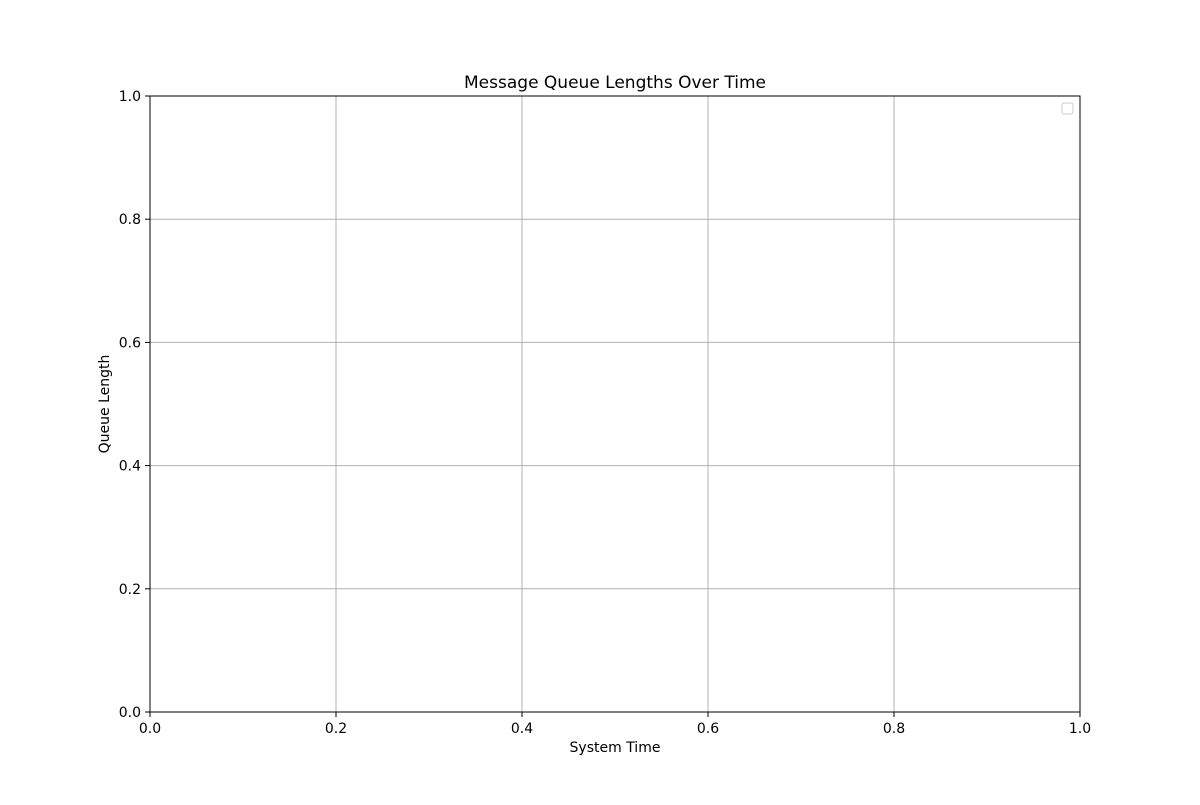  Describe the element at coordinates (894, 729) in the screenshot. I see `x-tick-label-4: 0.8` at that location.